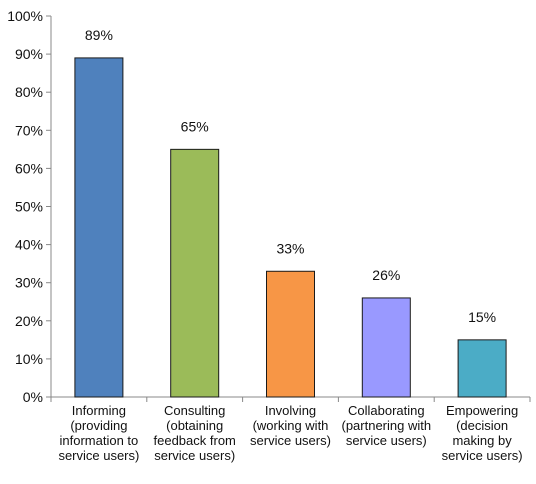  I want to click on category-label-line: (working with, so click(291, 425).